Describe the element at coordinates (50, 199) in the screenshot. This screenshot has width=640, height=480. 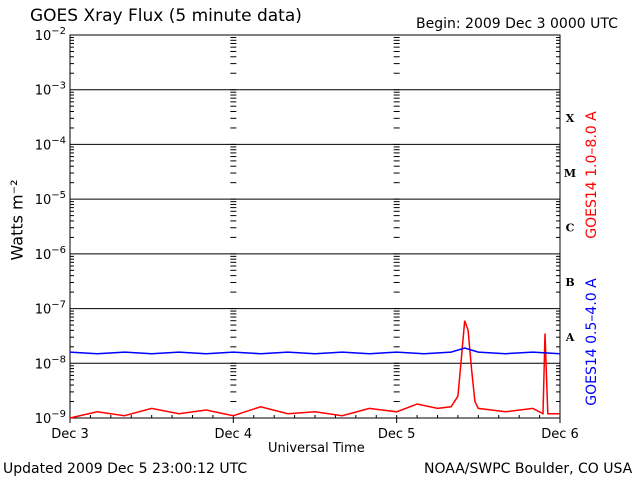
I see `y-tick-label-1e-5: 10⁻⁵` at that location.